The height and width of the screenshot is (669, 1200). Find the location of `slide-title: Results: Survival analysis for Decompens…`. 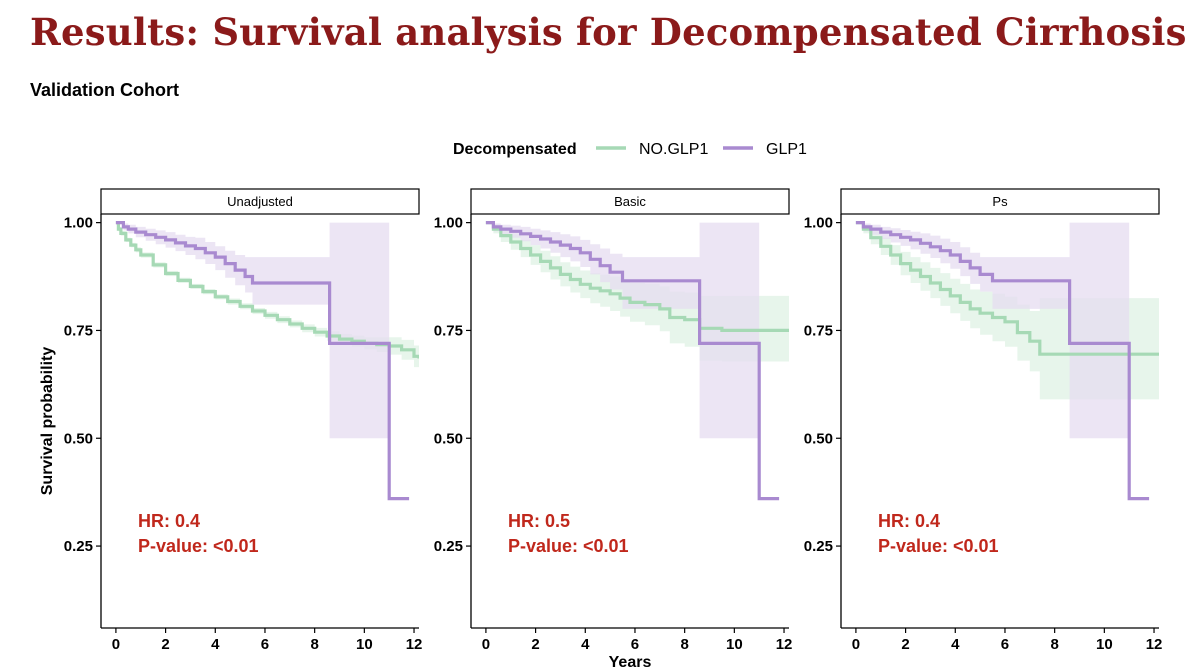

slide-title: Results: Survival analysis for Decompens… is located at coordinates (608, 32).